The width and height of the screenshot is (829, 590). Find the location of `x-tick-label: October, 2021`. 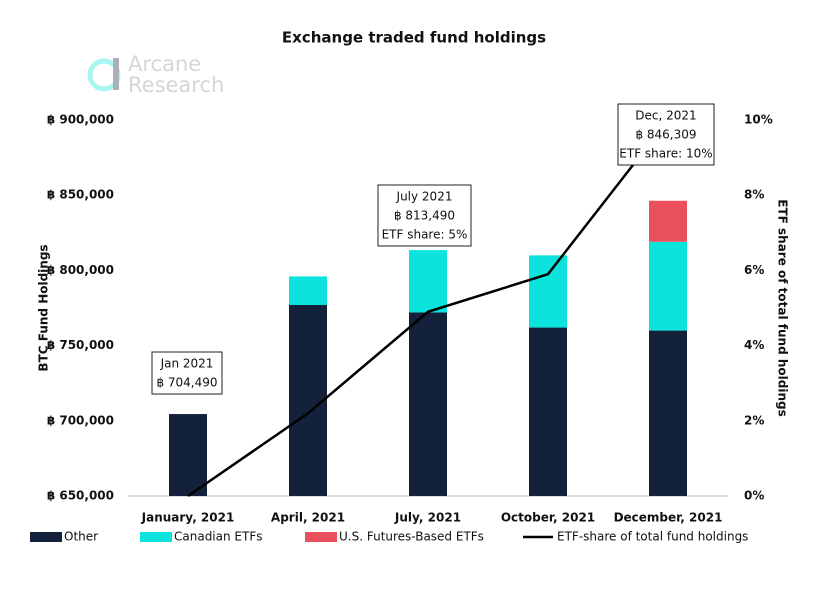

x-tick-label: October, 2021 is located at coordinates (548, 518).